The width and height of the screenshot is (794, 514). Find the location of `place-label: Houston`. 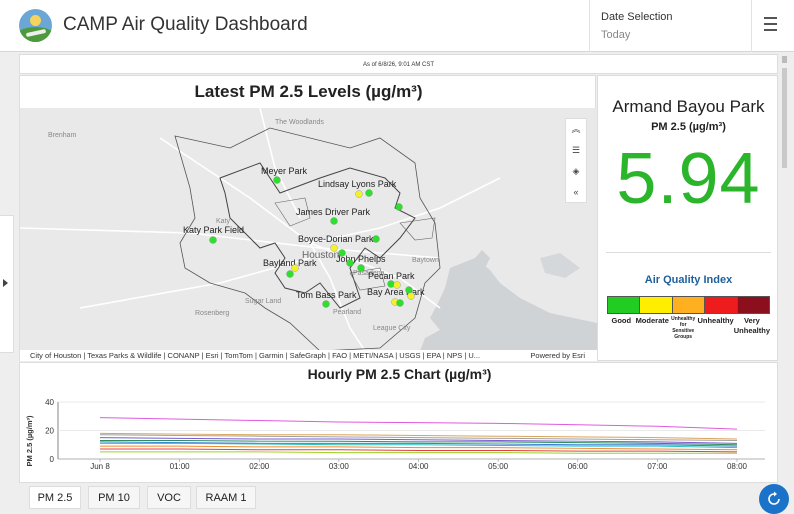

place-label: Houston is located at coordinates (320, 255).